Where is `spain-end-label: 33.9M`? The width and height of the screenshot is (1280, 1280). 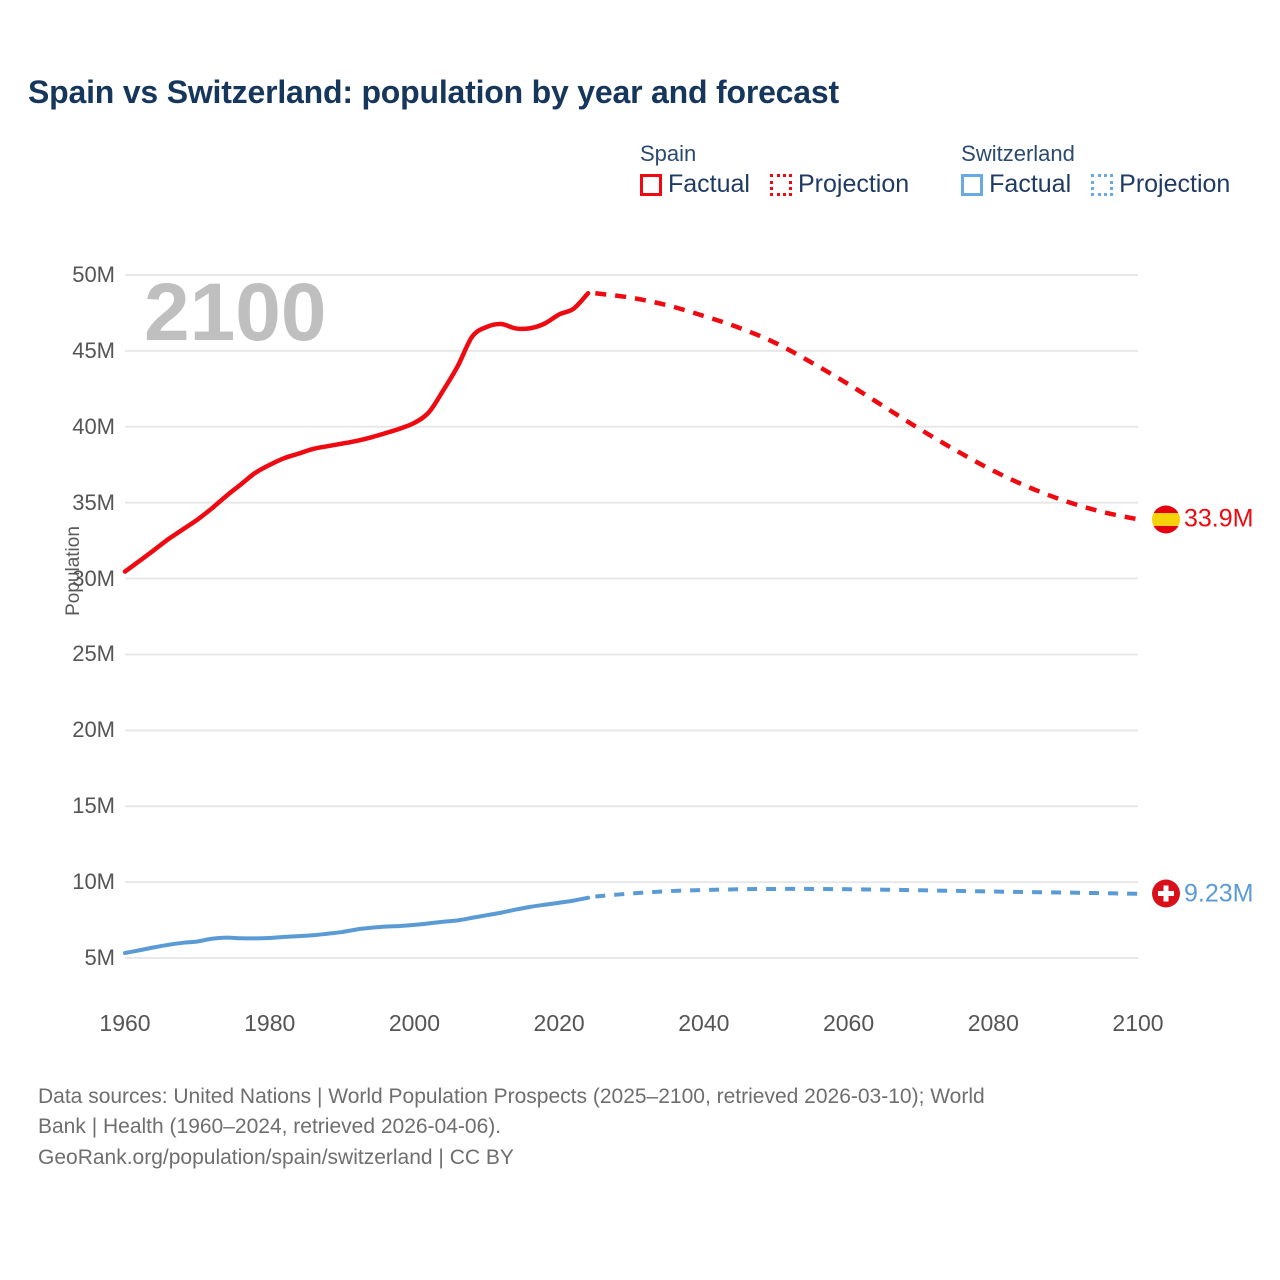 spain-end-label: 33.9M is located at coordinates (1202, 519).